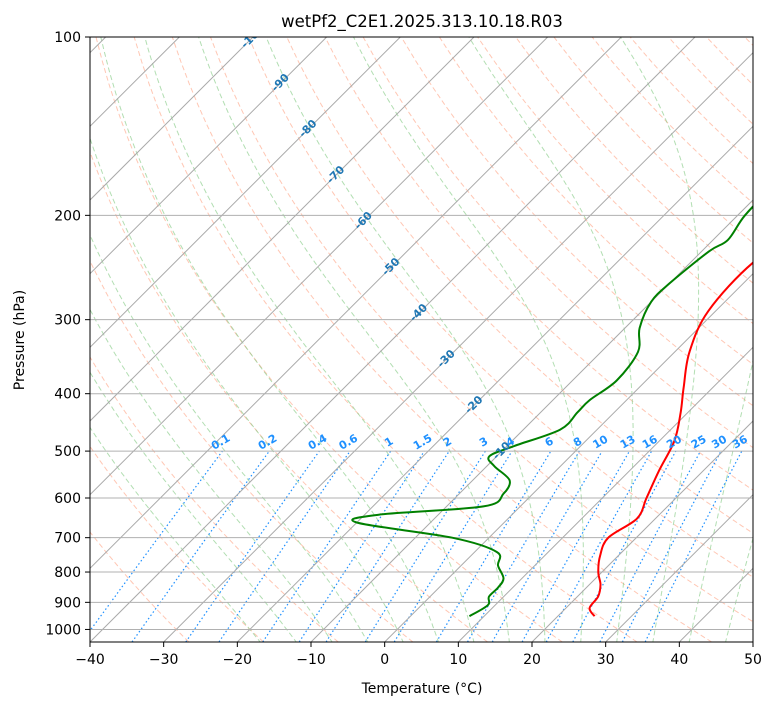 This screenshot has width=775, height=708. I want to click on chart-title: wetPf2_C2E1.2025.313.10.18.R03, so click(422, 22).